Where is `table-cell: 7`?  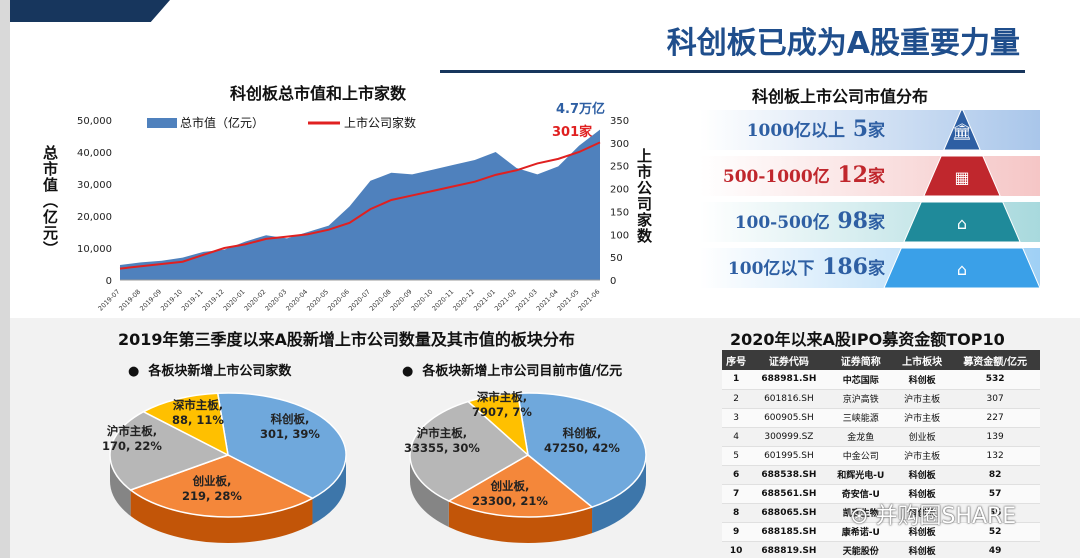
table-cell: 7 is located at coordinates (736, 494).